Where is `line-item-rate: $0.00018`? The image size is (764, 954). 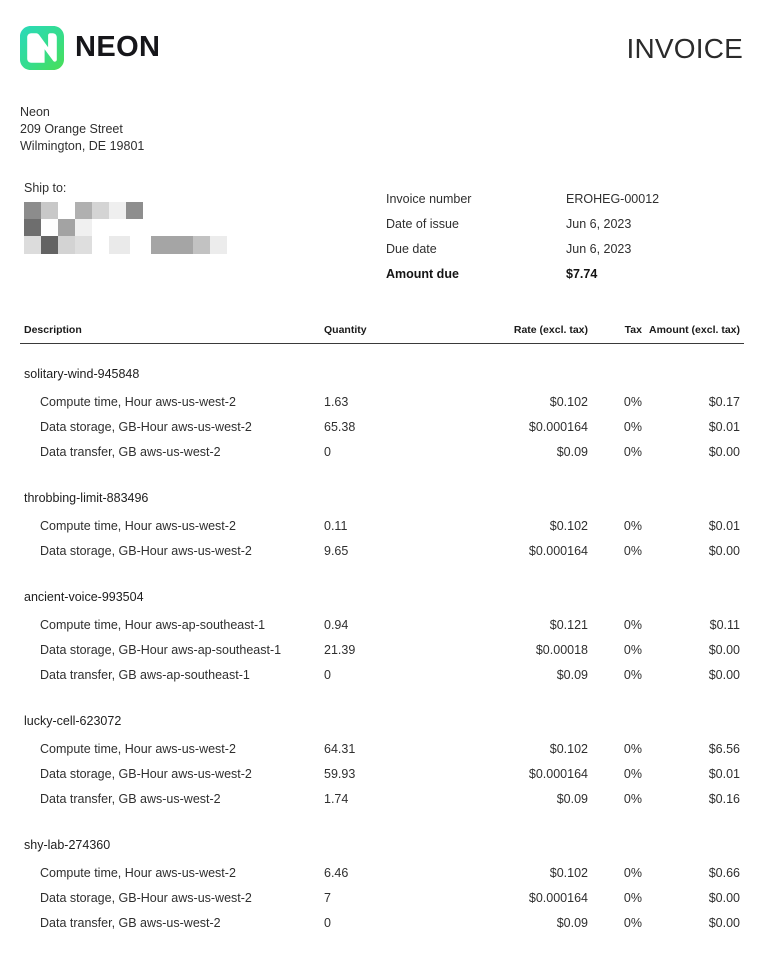
line-item-rate: $0.00018 is located at coordinates (561, 650).